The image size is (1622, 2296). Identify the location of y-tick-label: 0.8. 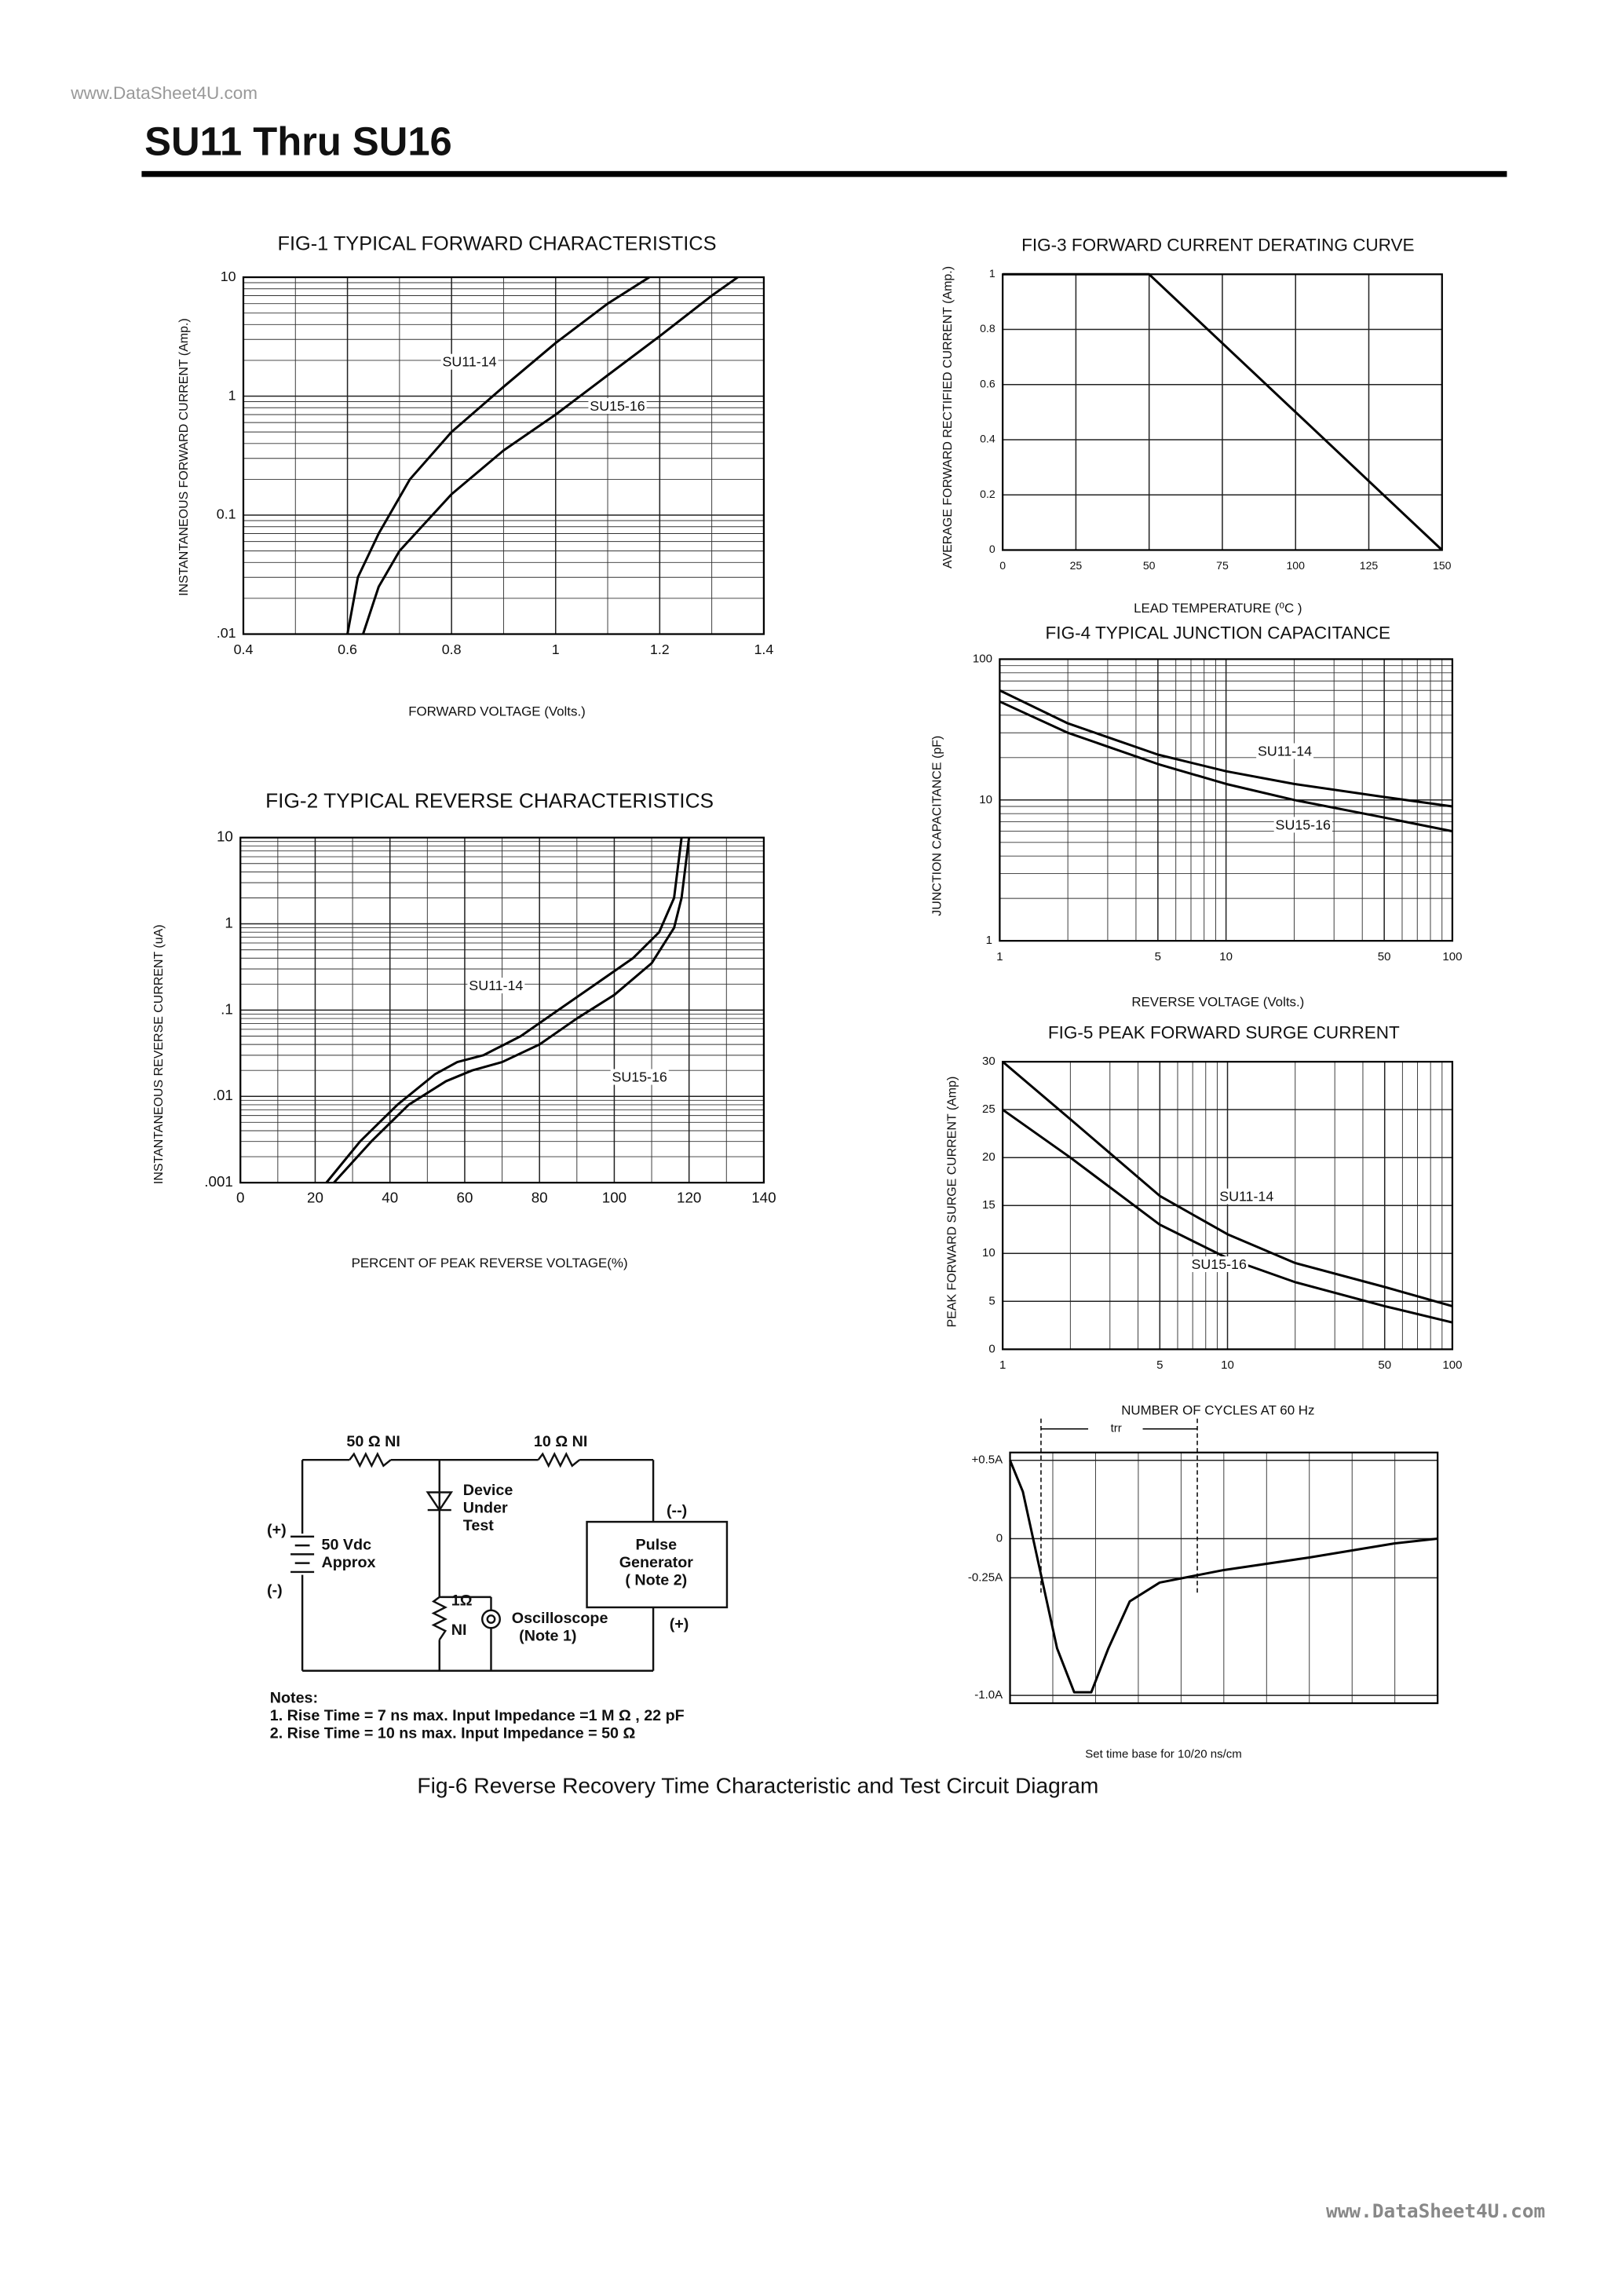
(987, 329).